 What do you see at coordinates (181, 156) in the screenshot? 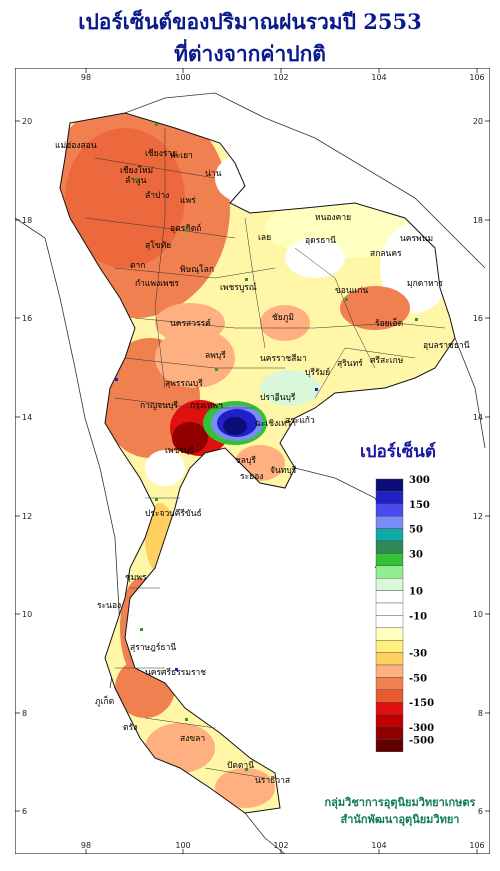
I see `province-label: พะเยา` at bounding box center [181, 156].